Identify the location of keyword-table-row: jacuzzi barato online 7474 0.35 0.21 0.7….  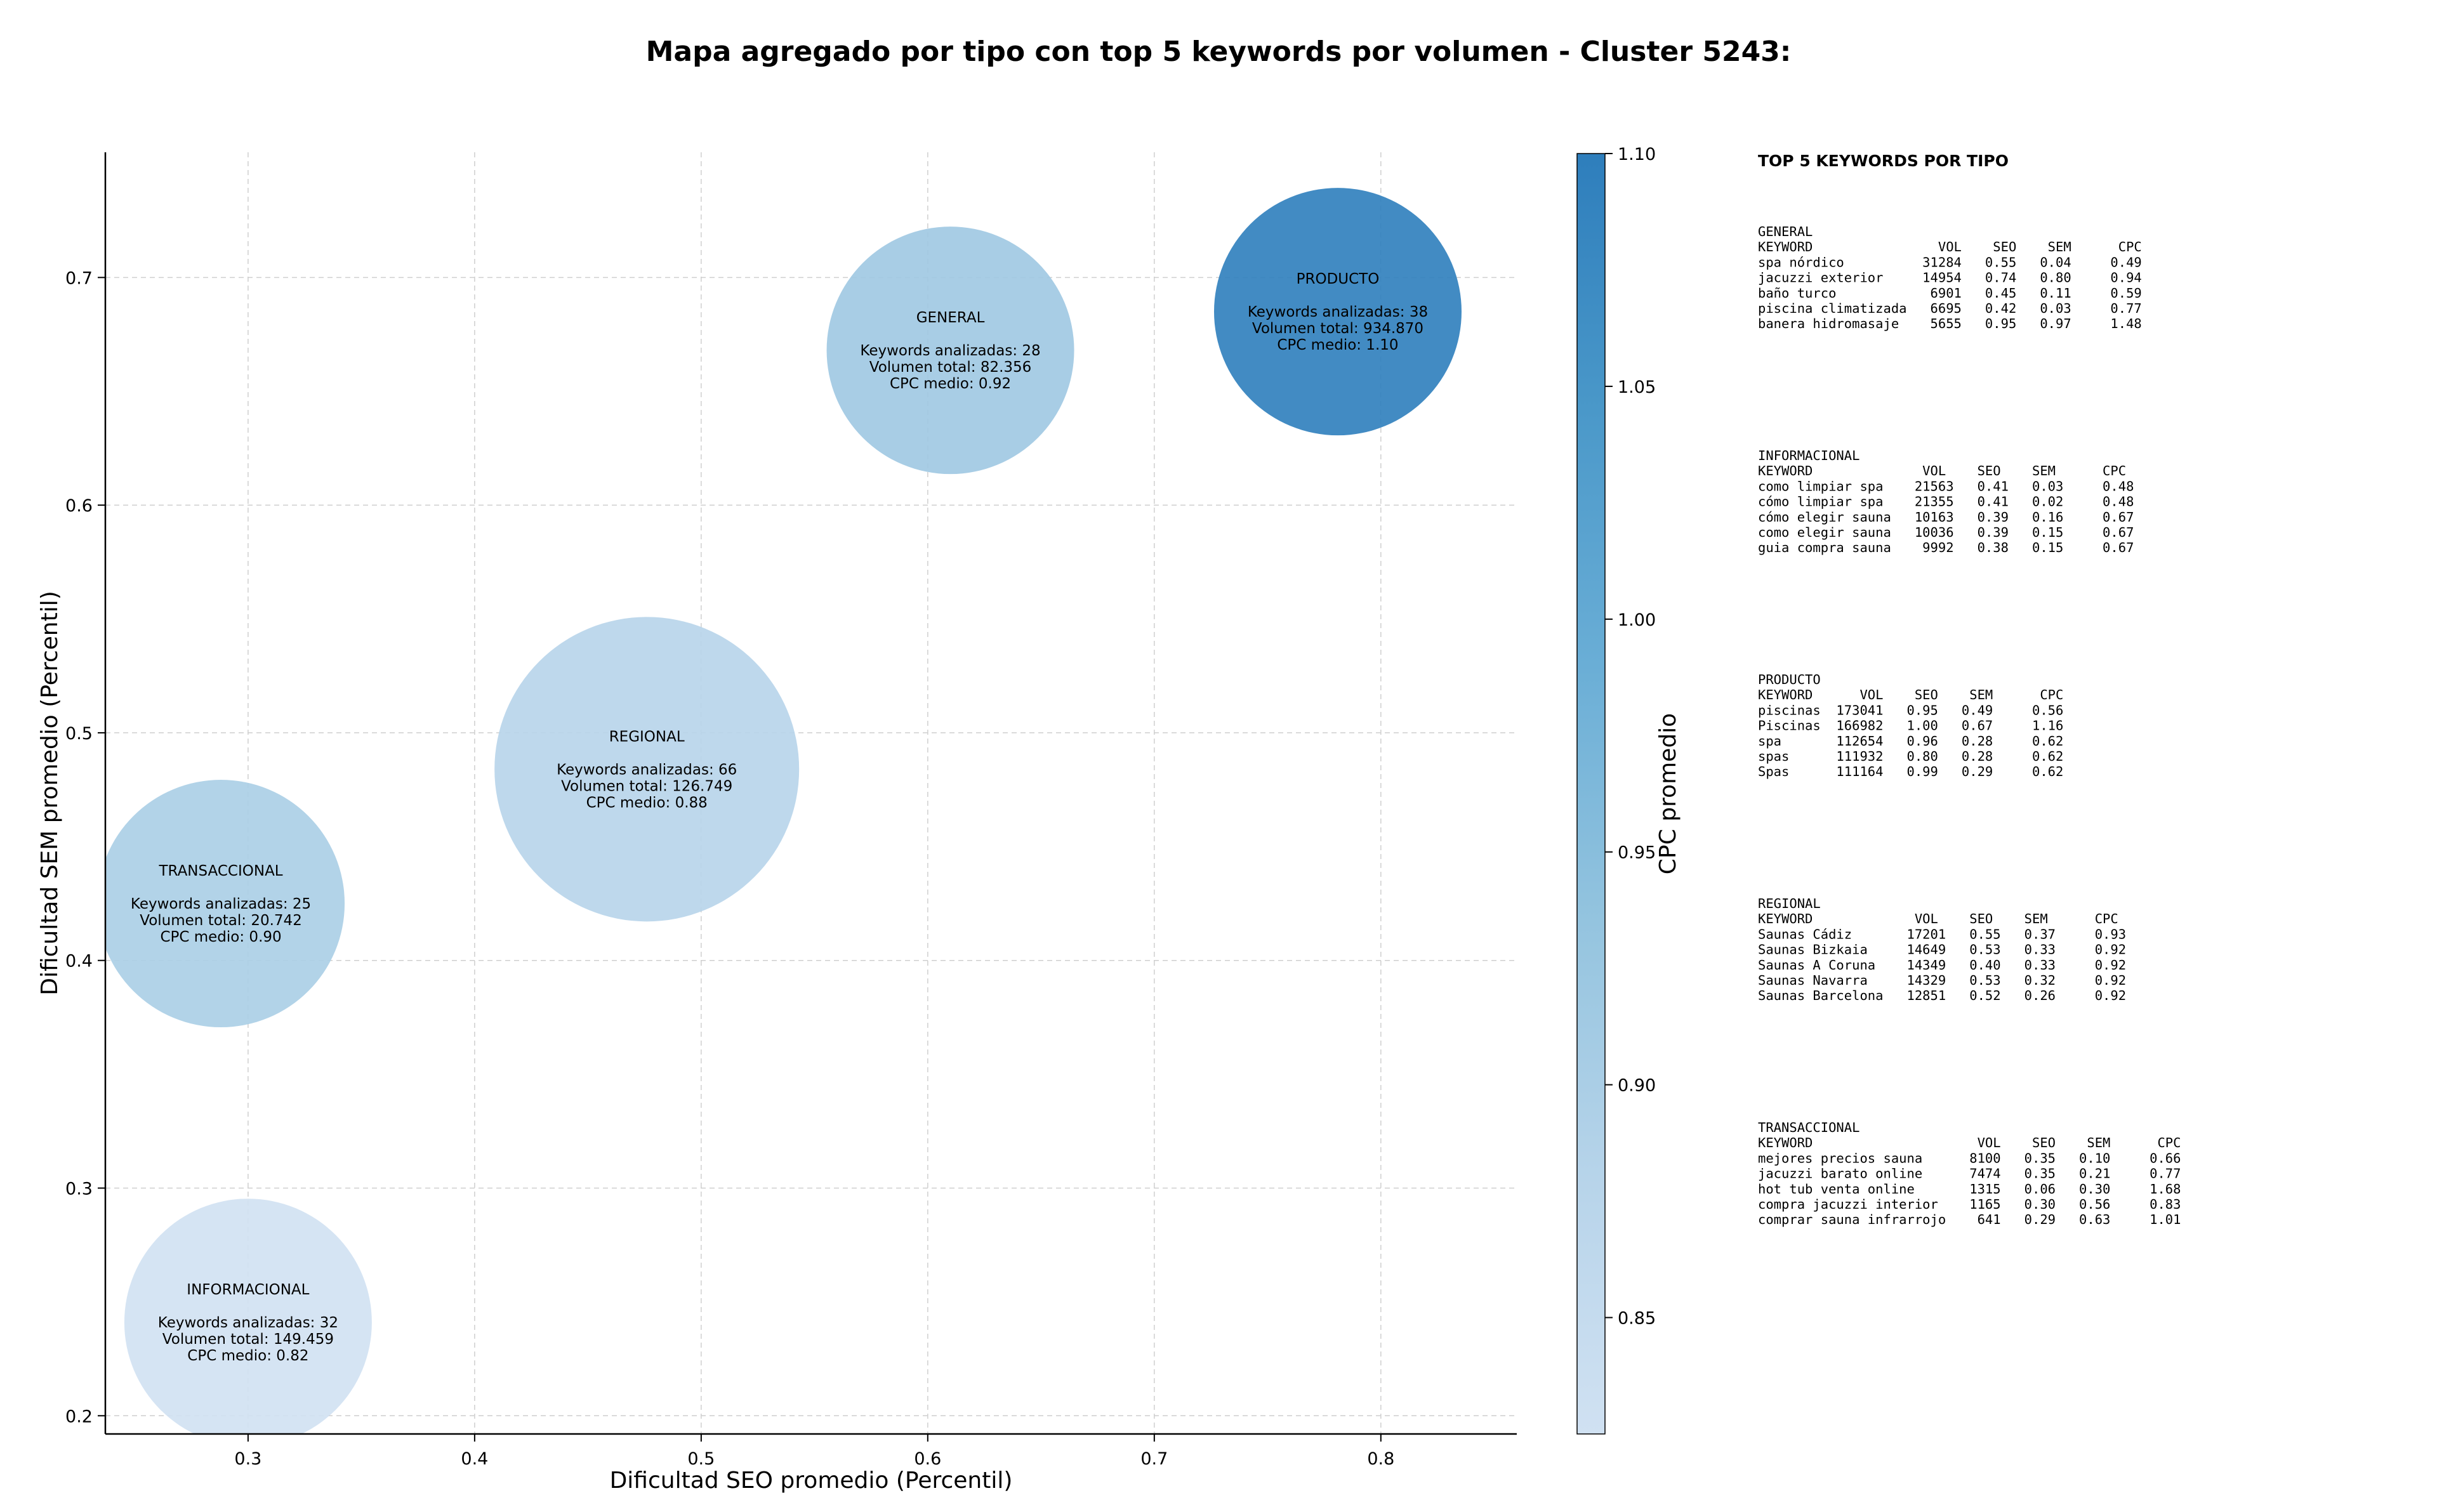
(1969, 1174).